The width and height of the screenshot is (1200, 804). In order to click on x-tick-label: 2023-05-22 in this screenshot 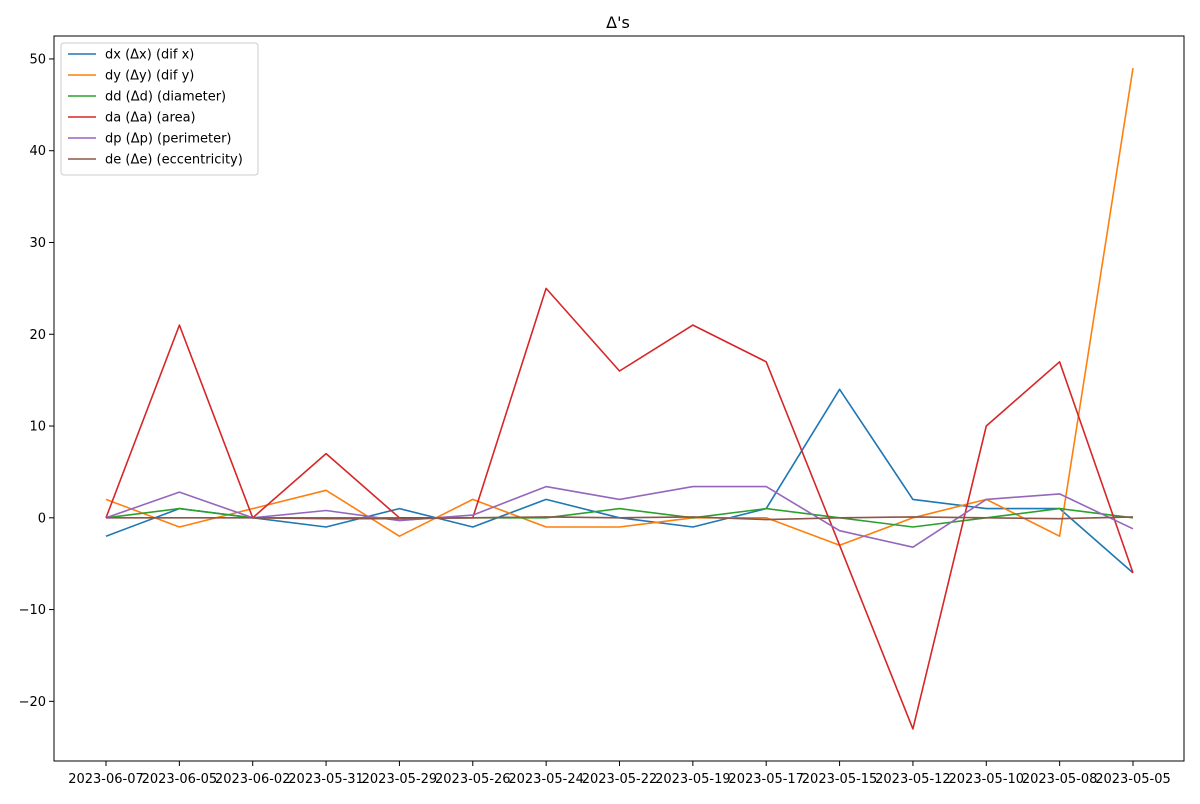, I will do `click(620, 779)`.